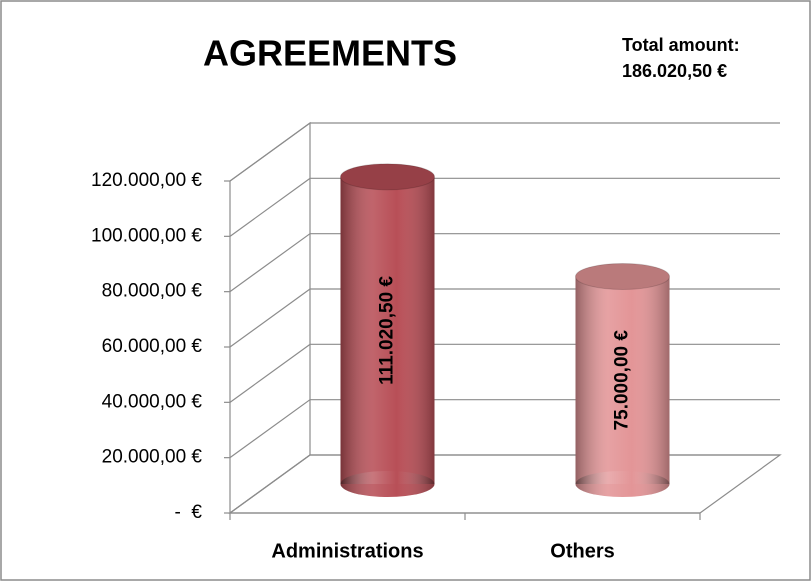 The image size is (811, 581). Describe the element at coordinates (189, 512) in the screenshot. I see `y-tick-label: - €` at that location.